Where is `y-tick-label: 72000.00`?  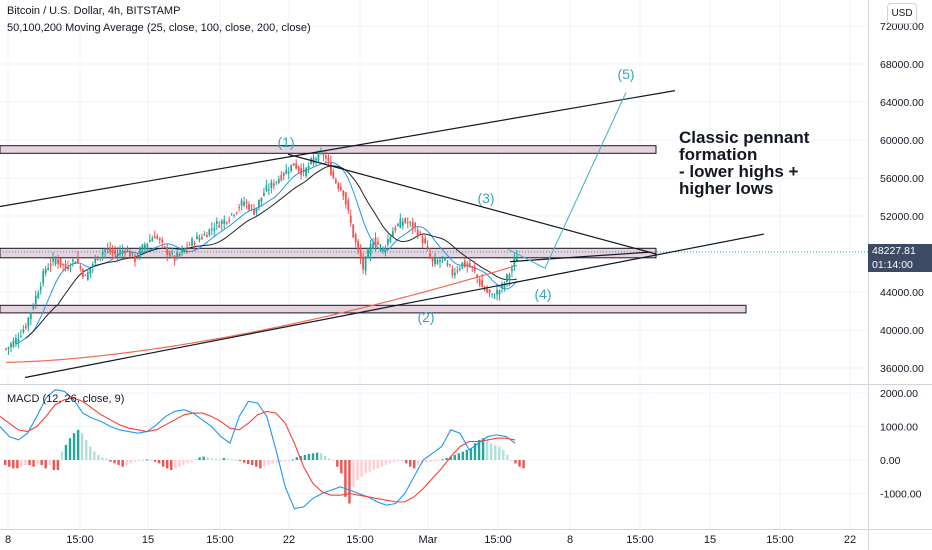 y-tick-label: 72000.00 is located at coordinates (902, 27).